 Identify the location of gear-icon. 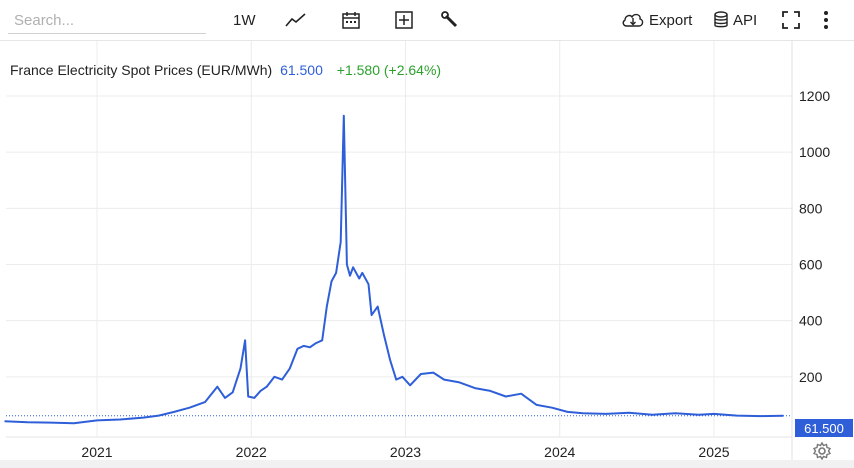
(822, 453).